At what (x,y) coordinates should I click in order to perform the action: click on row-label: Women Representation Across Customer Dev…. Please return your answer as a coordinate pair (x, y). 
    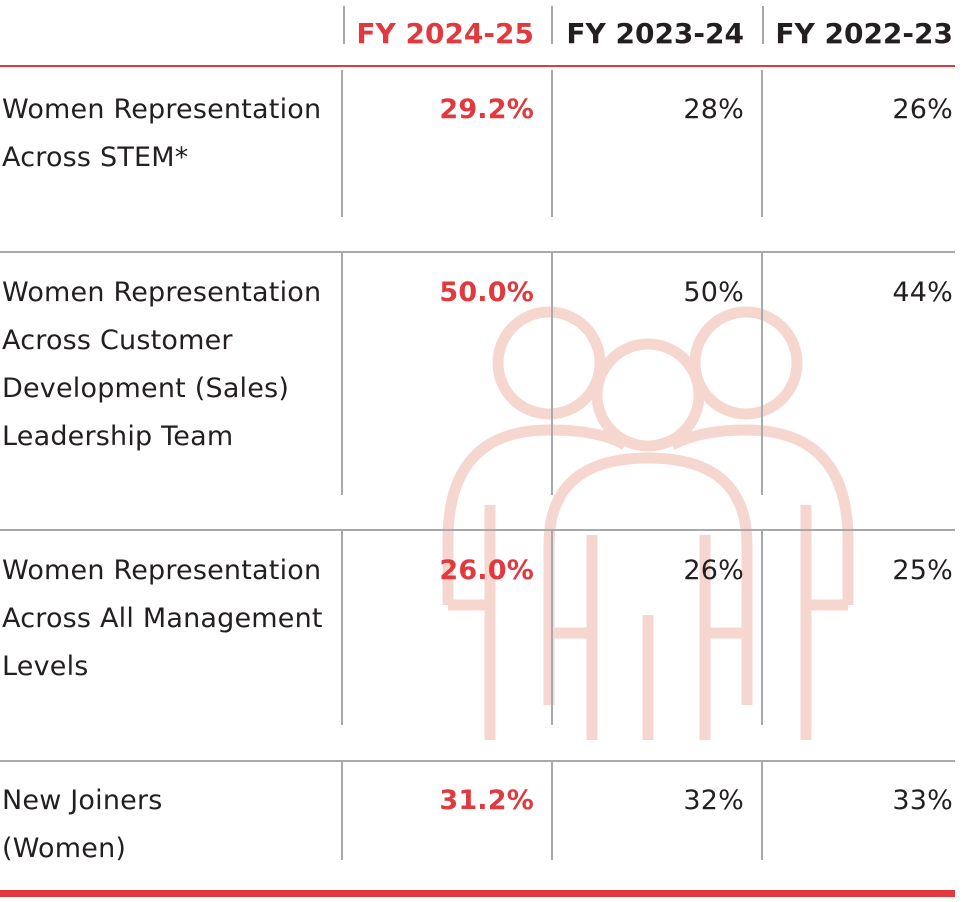
    Looking at the image, I should click on (162, 364).